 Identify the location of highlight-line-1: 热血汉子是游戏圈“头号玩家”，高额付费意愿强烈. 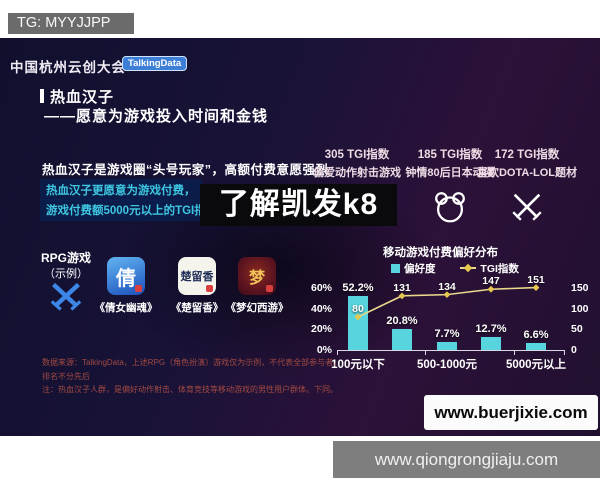
(185, 170).